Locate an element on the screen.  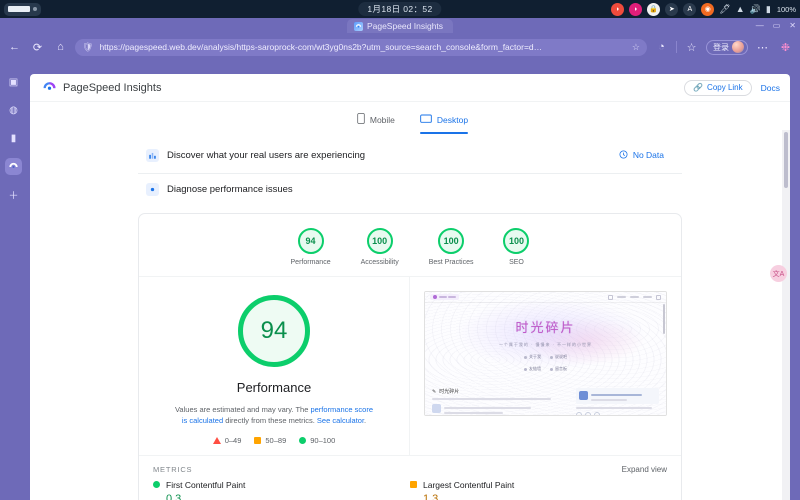
no-data-icon is located at coordinates (623, 155).